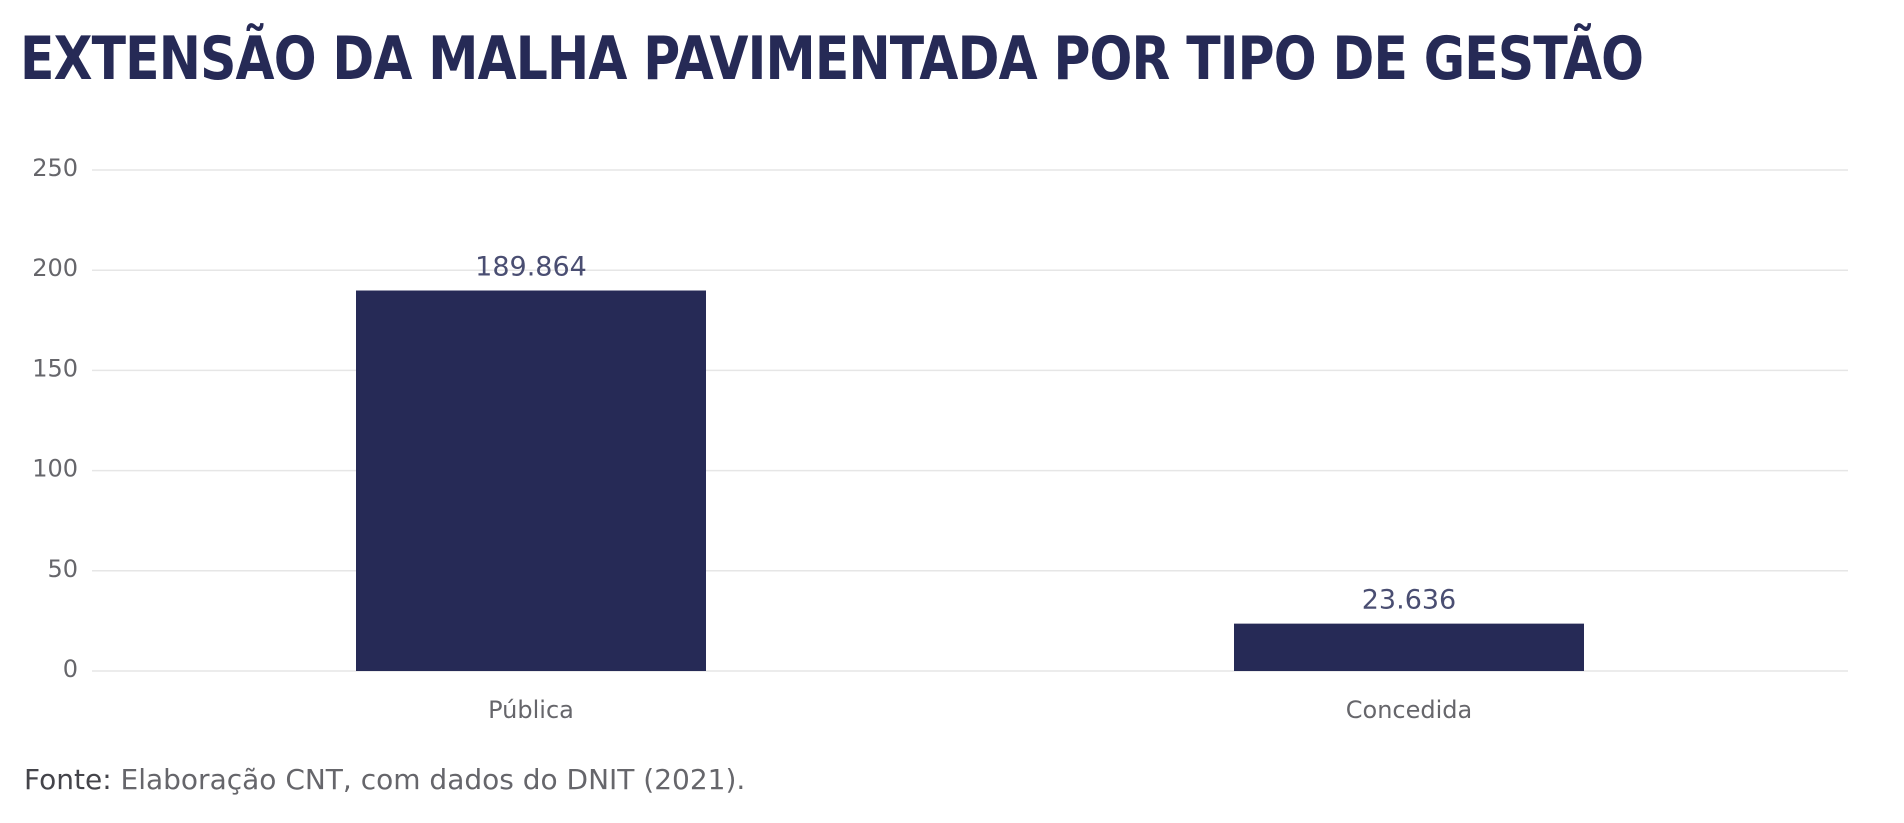  Describe the element at coordinates (1409, 710) in the screenshot. I see `x-category-label: Concedida` at that location.